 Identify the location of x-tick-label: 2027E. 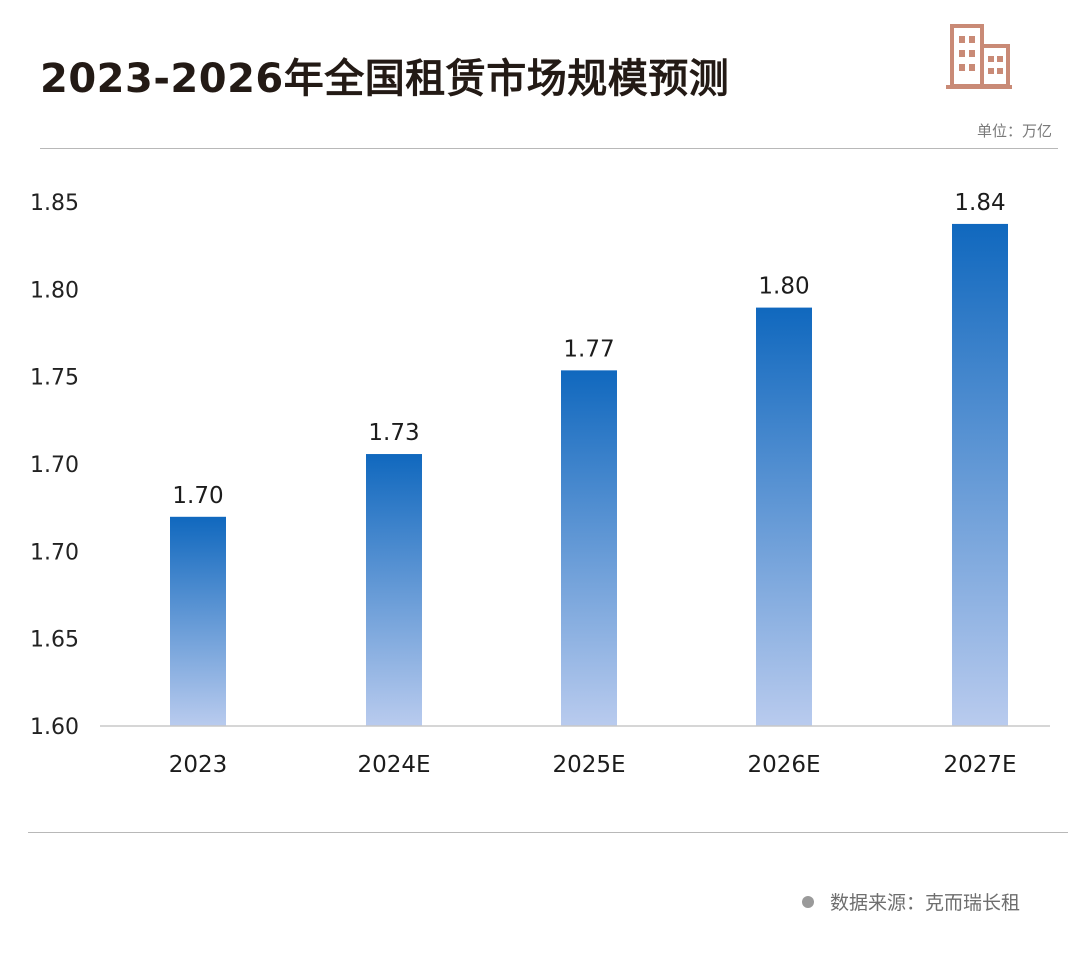
(979, 765).